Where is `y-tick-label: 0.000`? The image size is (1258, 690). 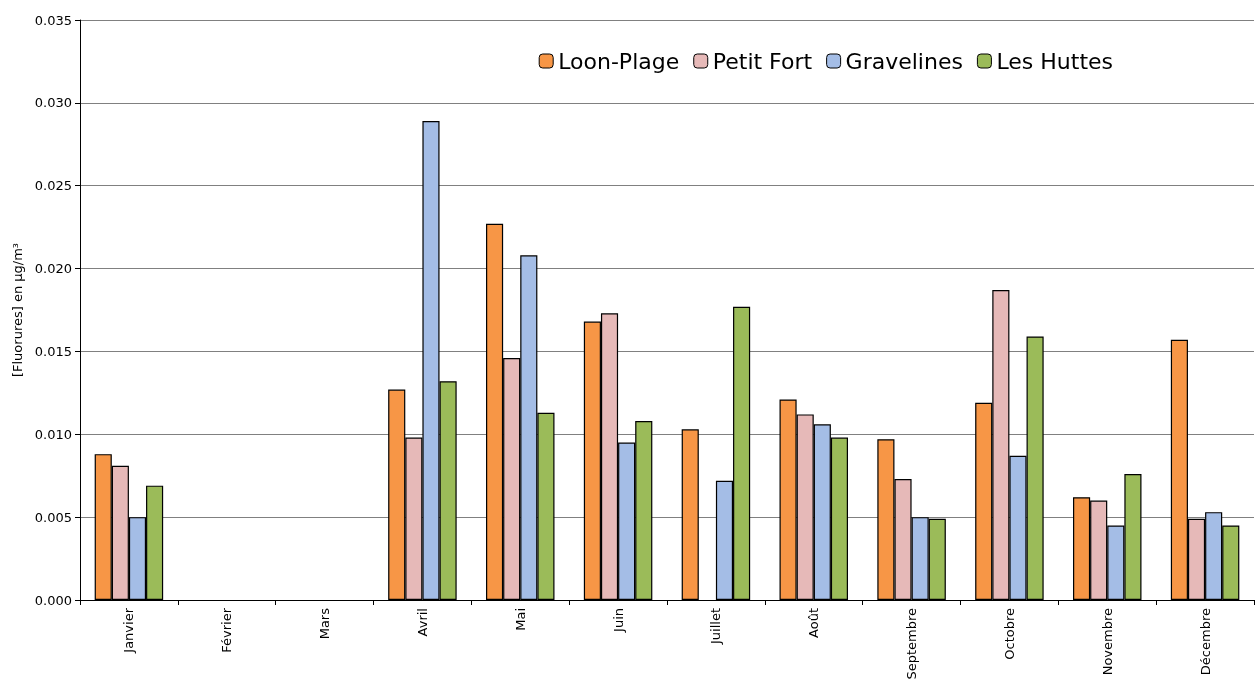 y-tick-label: 0.000 is located at coordinates (53, 600).